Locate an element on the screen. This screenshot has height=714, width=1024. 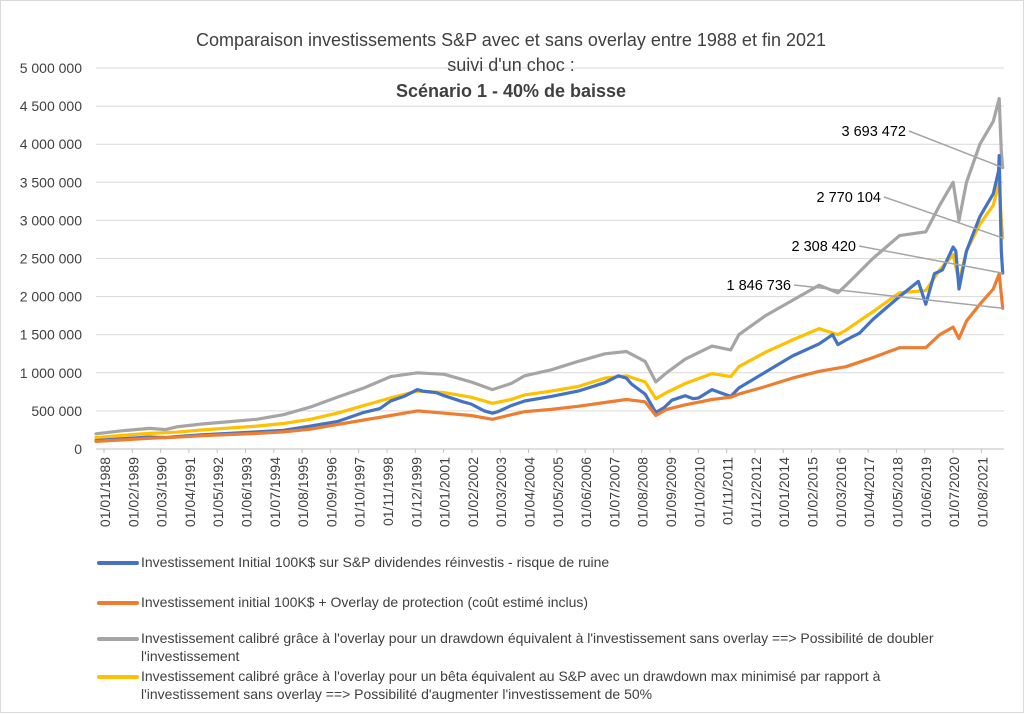
y-tick-label: 1 000 000 is located at coordinates (51, 373).